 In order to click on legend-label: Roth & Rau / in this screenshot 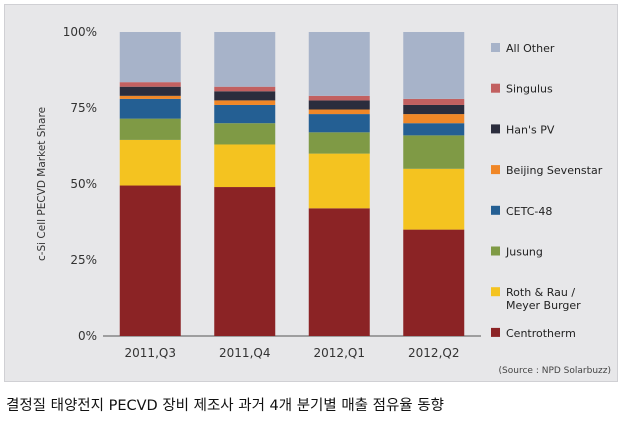, I will do `click(540, 292)`.